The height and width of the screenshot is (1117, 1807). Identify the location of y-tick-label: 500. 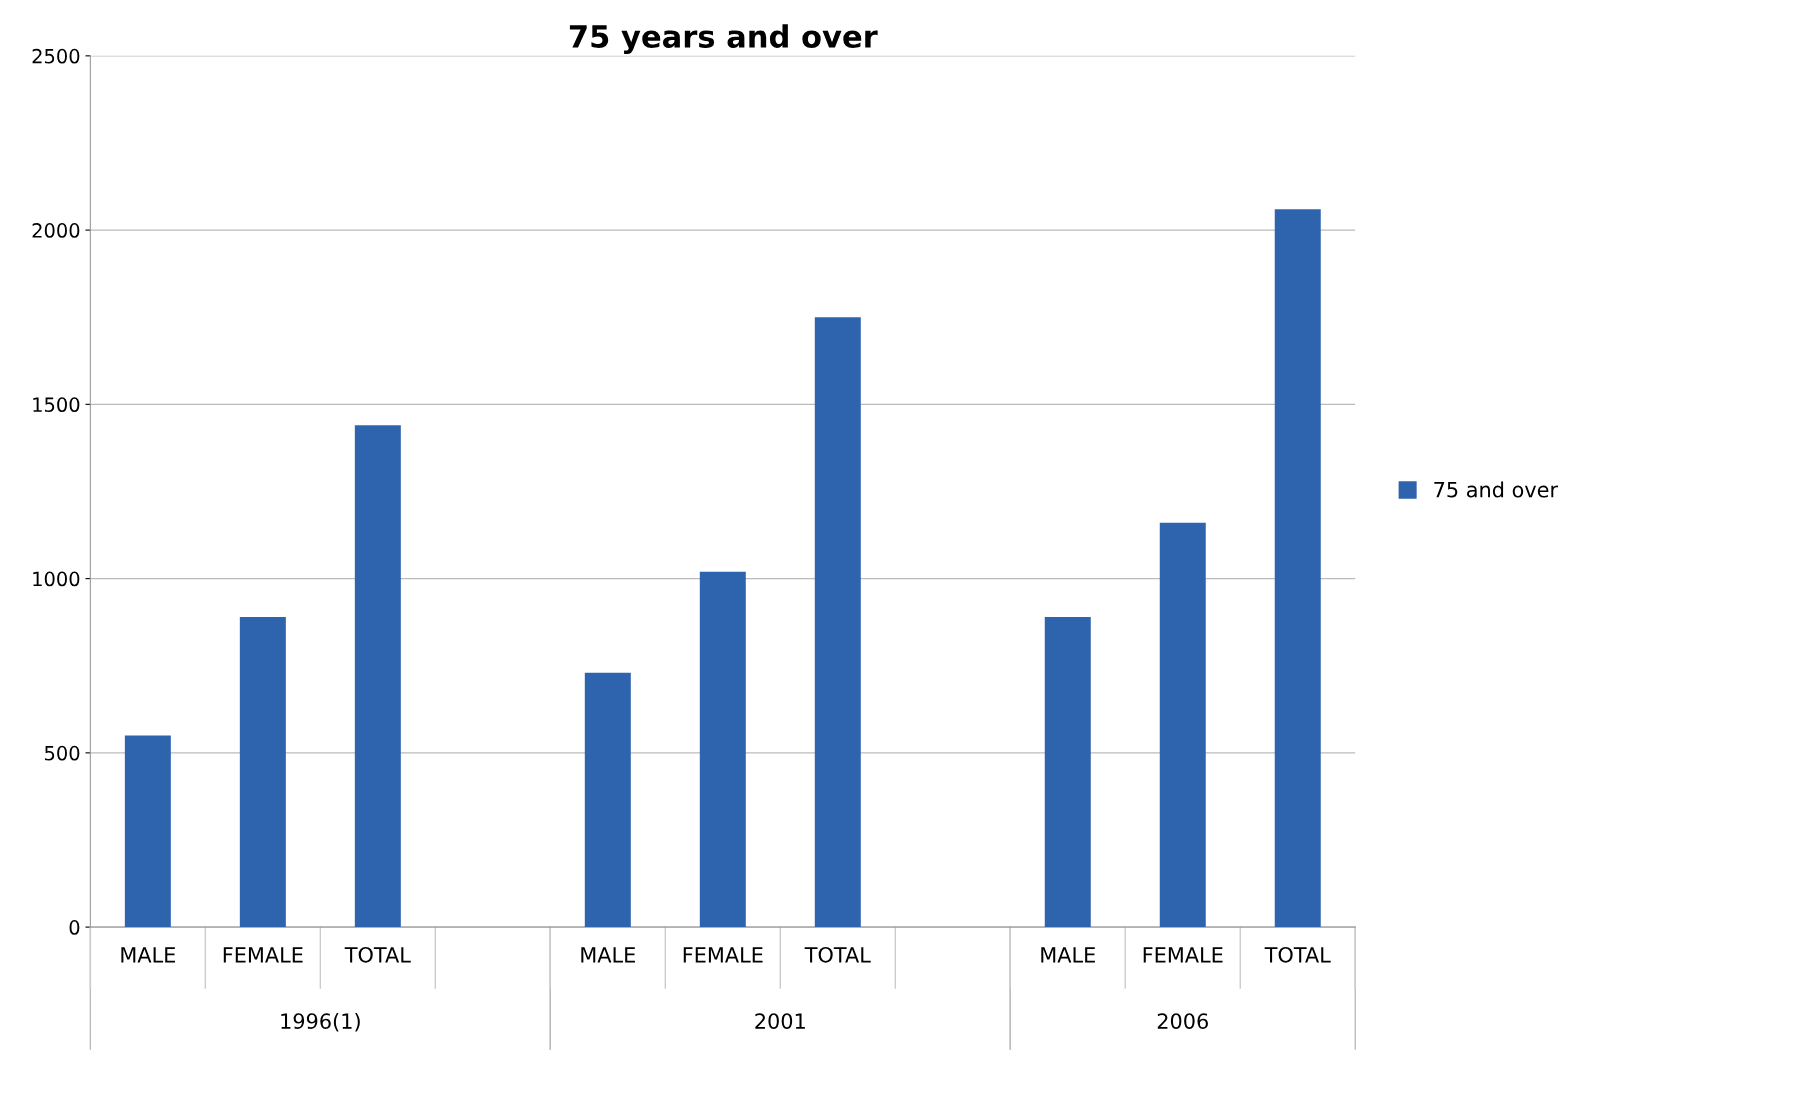
(62, 753).